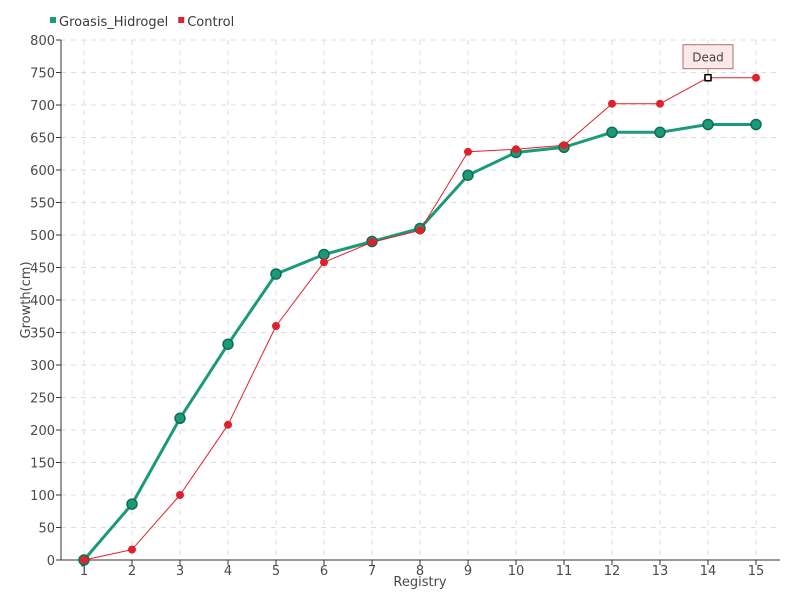 The image size is (800, 600). What do you see at coordinates (42, 464) in the screenshot?
I see `y-tick-label: 150` at bounding box center [42, 464].